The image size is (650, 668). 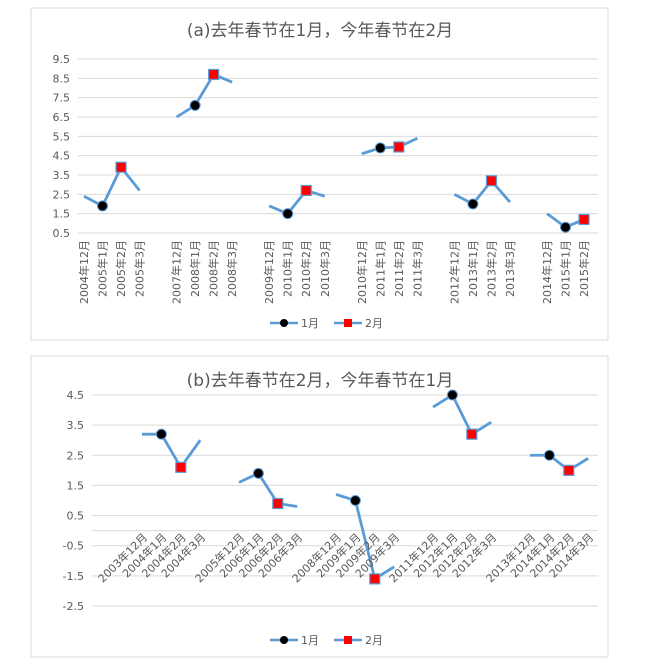 What do you see at coordinates (417, 268) in the screenshot?
I see `x-tick-label: 2011年3月` at bounding box center [417, 268].